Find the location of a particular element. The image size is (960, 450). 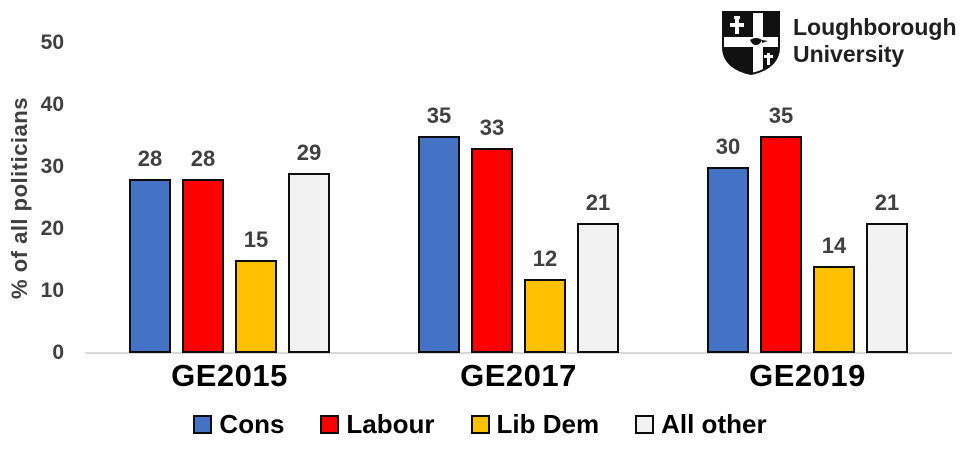

x-axis-label: GE2015 is located at coordinates (229, 375).